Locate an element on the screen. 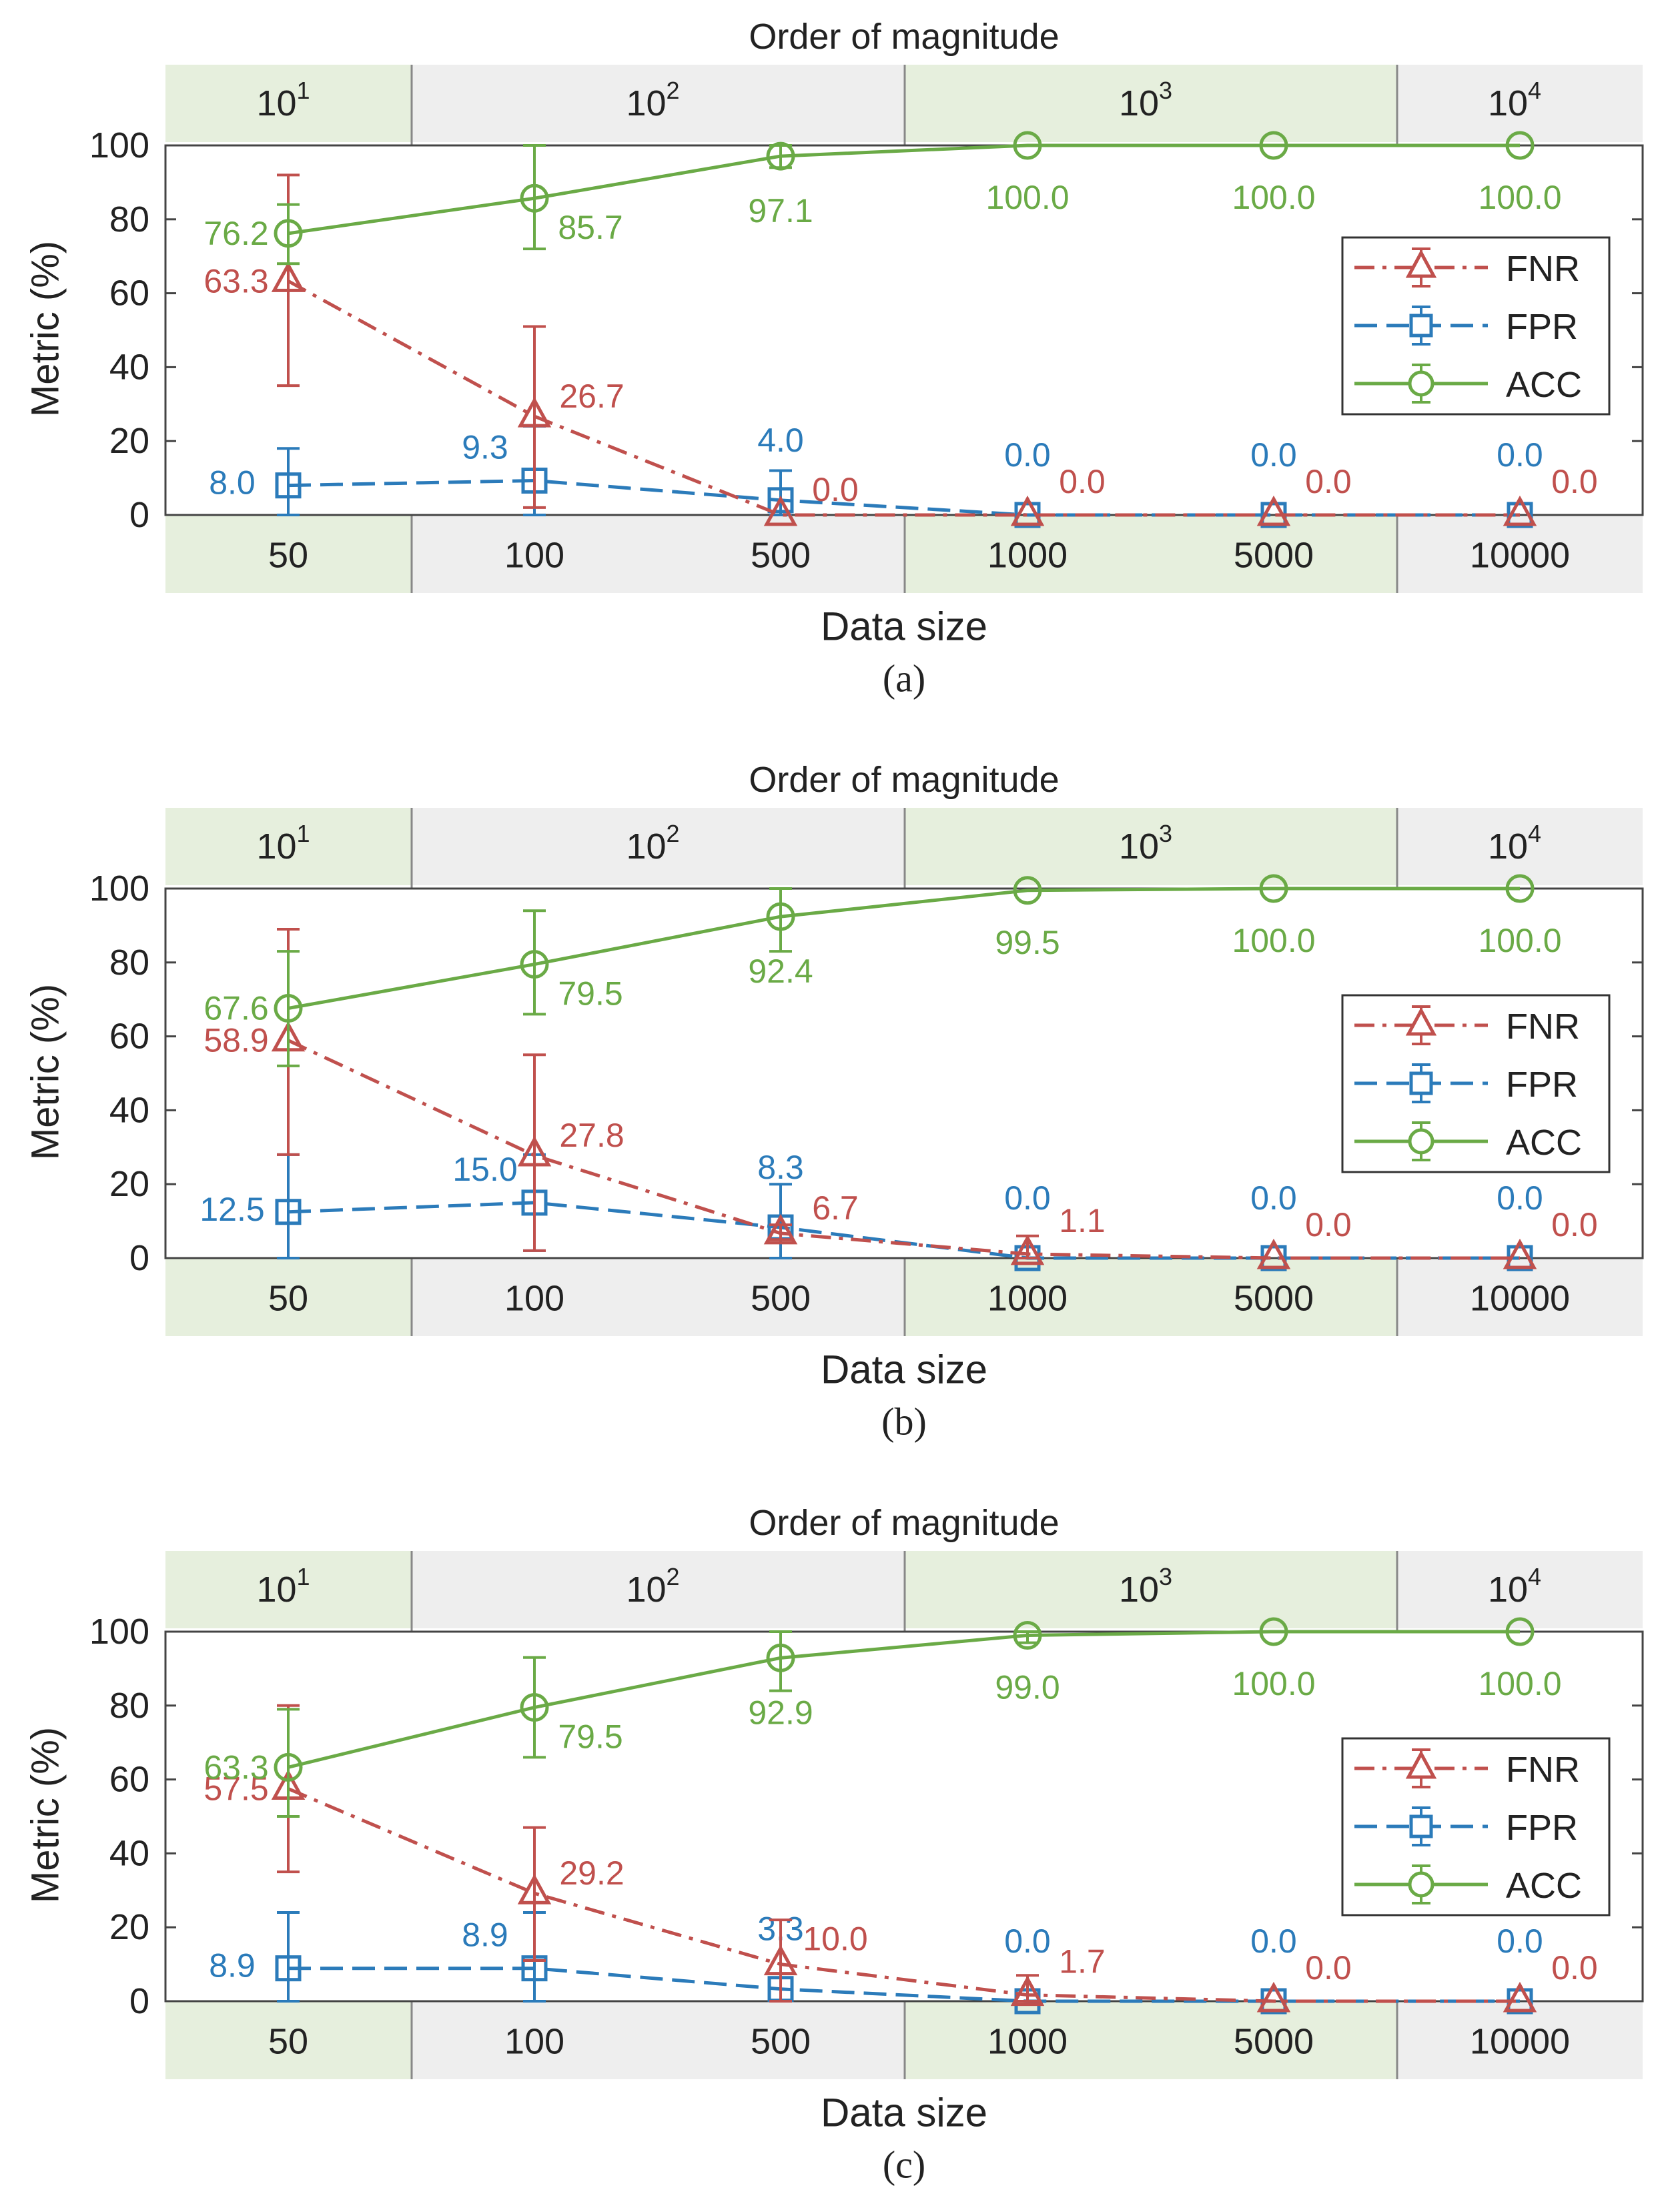 The image size is (1666, 2212). series-acc: 63.3 79.5 92.9 99.0 100.0 100.0 is located at coordinates (882, 1717).